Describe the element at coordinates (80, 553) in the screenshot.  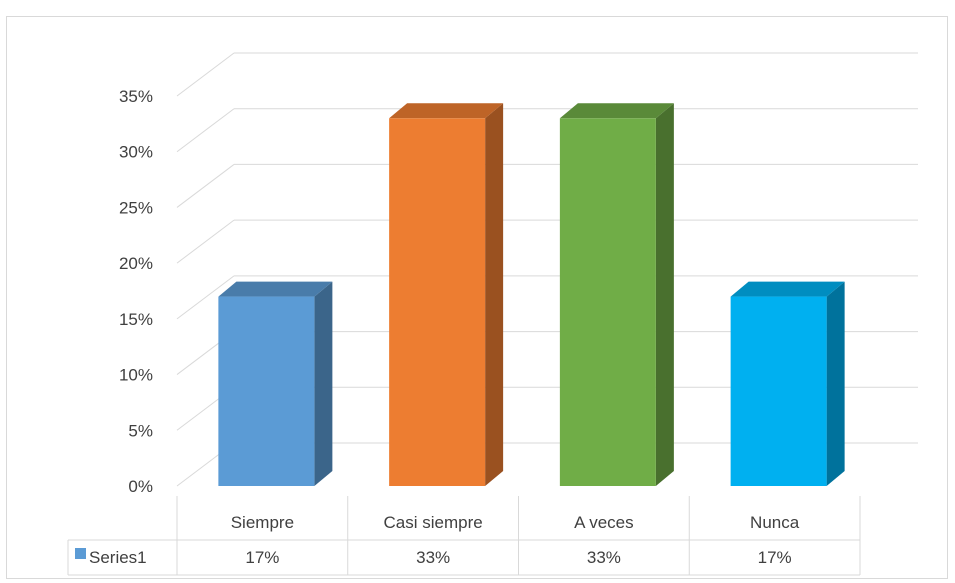
I see `legend-swatch` at that location.